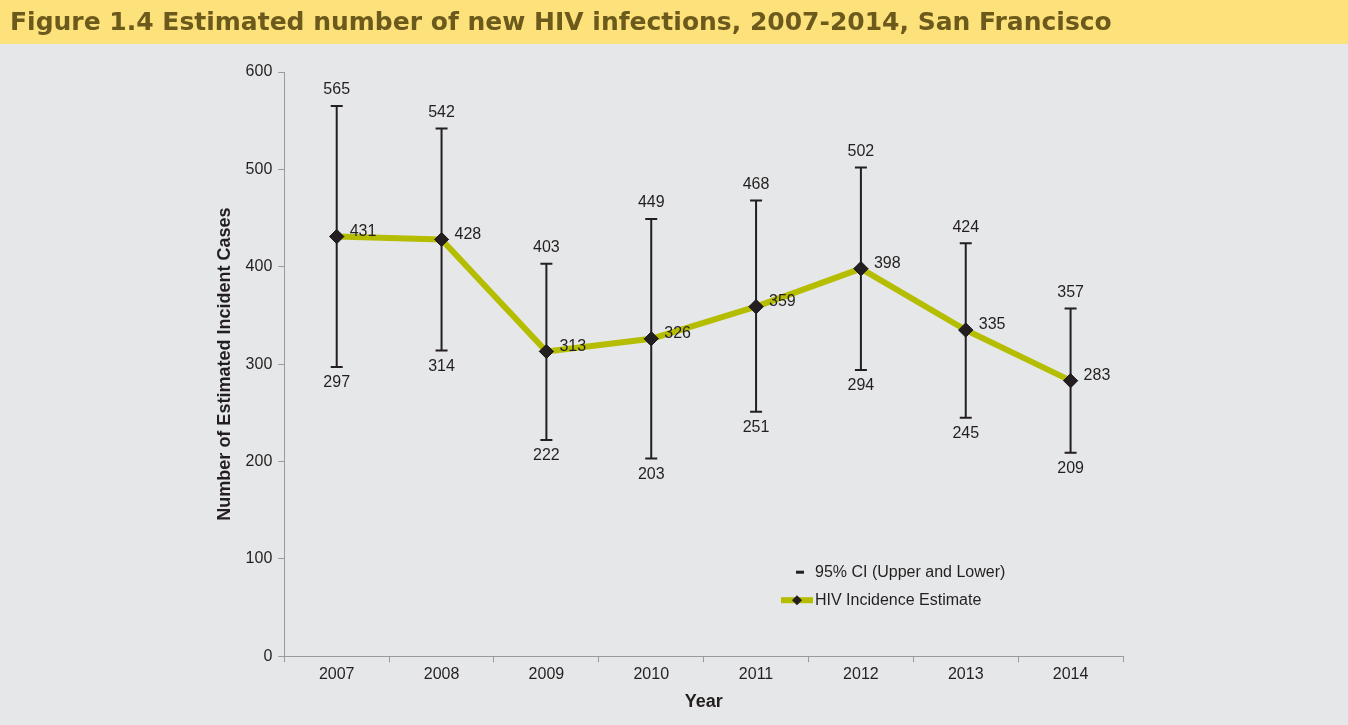 The image size is (1348, 725). What do you see at coordinates (337, 89) in the screenshot?
I see `annotation: 565` at bounding box center [337, 89].